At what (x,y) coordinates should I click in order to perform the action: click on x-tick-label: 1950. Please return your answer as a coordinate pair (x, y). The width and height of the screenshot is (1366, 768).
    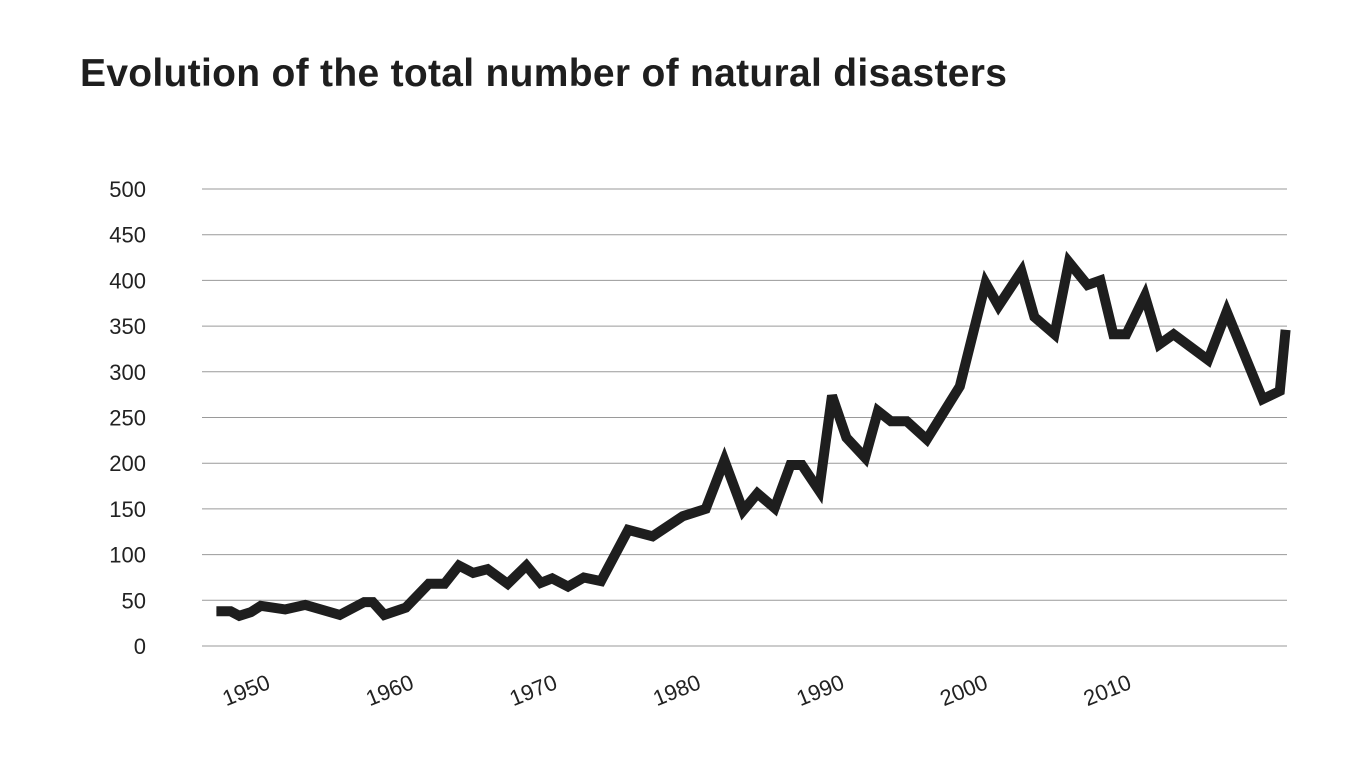
    Looking at the image, I should click on (246, 690).